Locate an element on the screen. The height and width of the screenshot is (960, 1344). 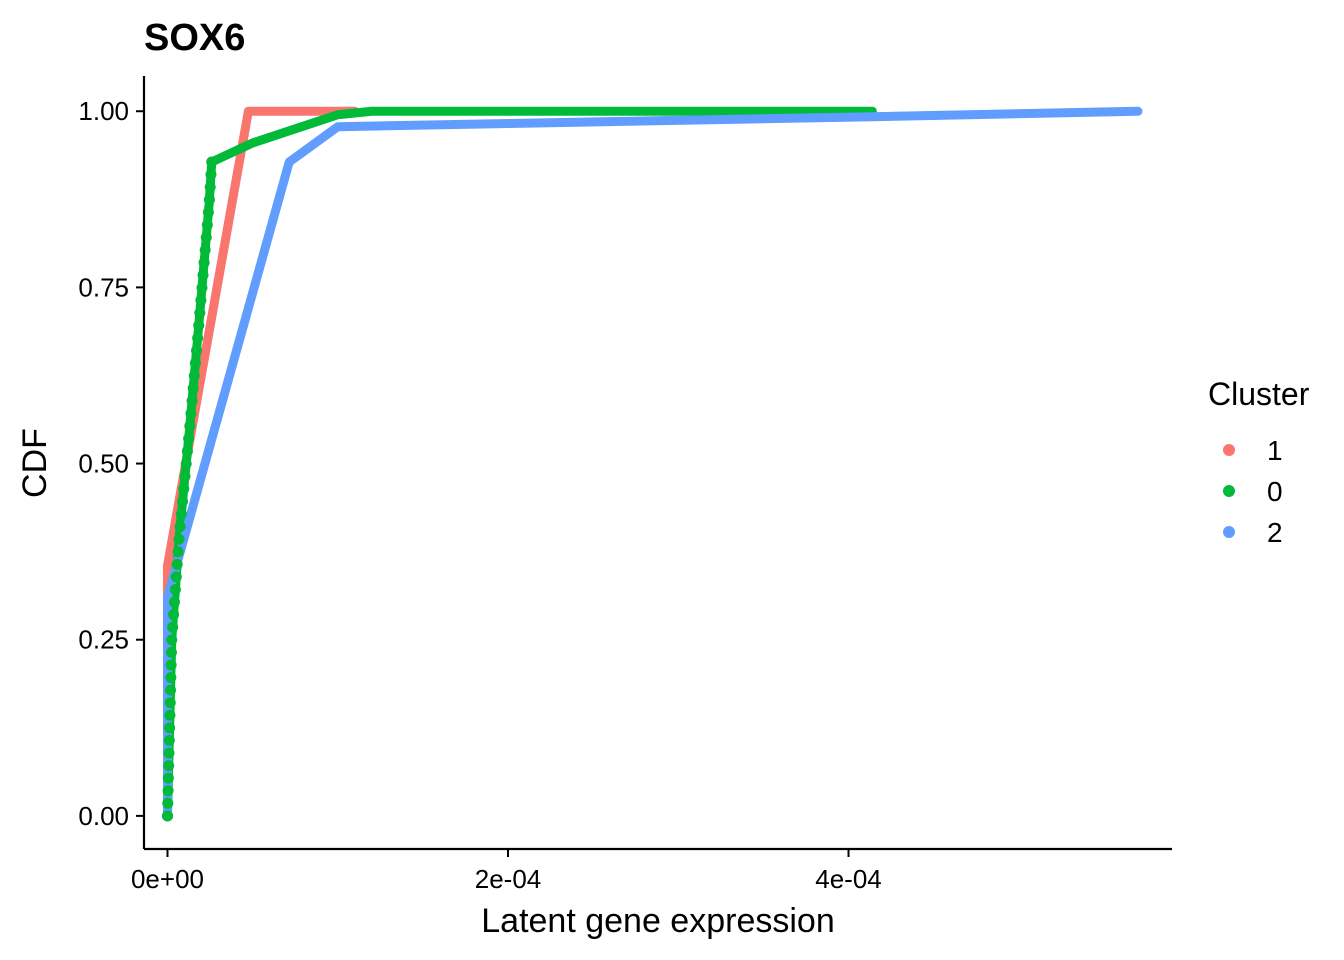
x-tick-label: 4e-04 is located at coordinates (848, 879).